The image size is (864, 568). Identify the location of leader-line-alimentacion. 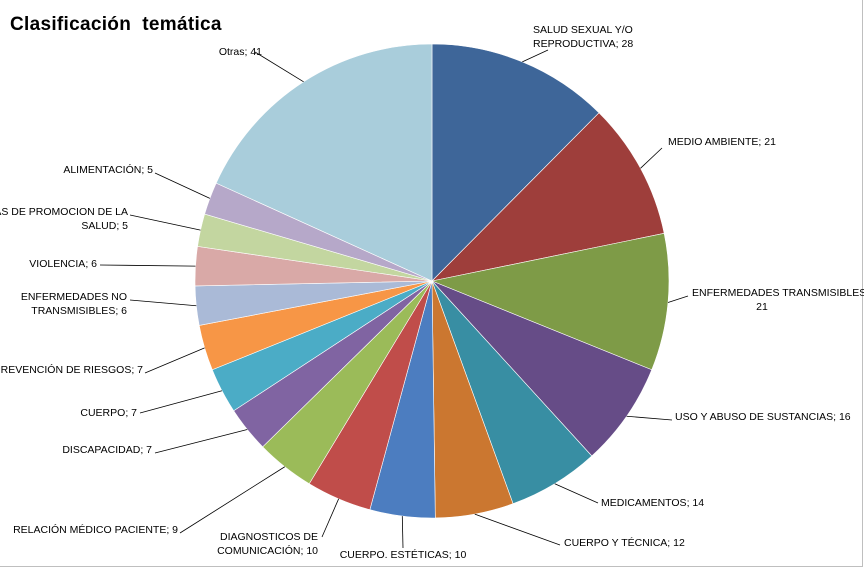
(182, 185).